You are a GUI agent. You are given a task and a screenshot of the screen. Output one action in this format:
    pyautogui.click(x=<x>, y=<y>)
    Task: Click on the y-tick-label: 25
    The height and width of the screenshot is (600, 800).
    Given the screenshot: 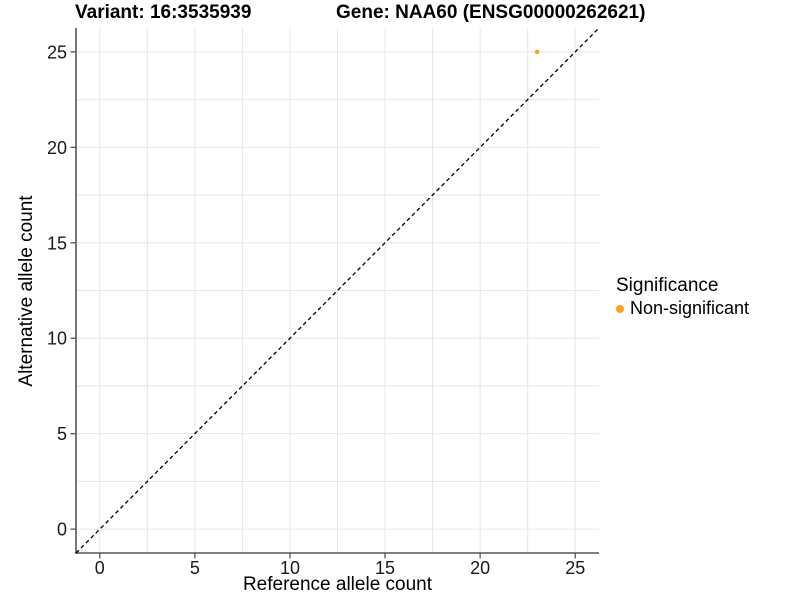 What is the action you would take?
    pyautogui.click(x=57, y=52)
    